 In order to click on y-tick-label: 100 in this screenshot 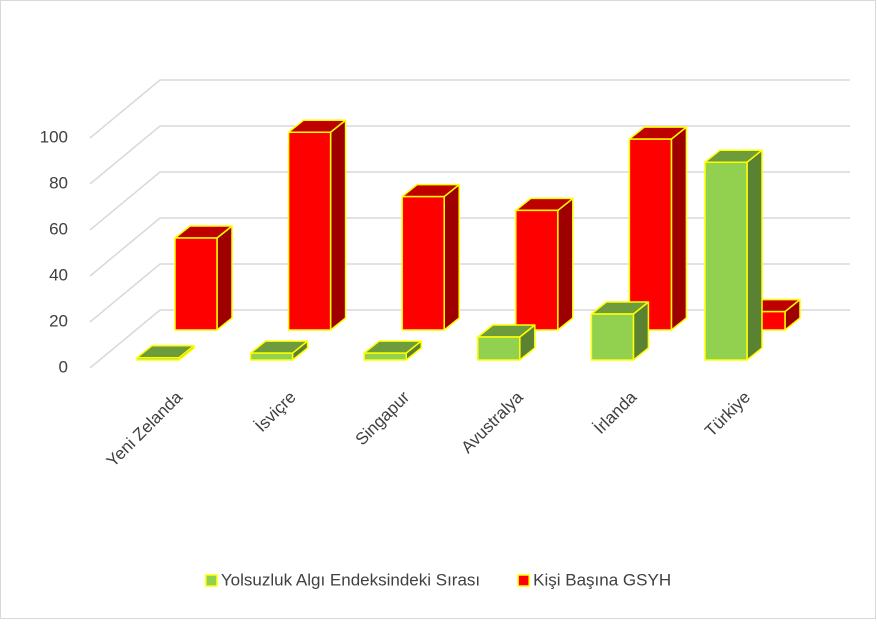, I will do `click(54, 136)`.